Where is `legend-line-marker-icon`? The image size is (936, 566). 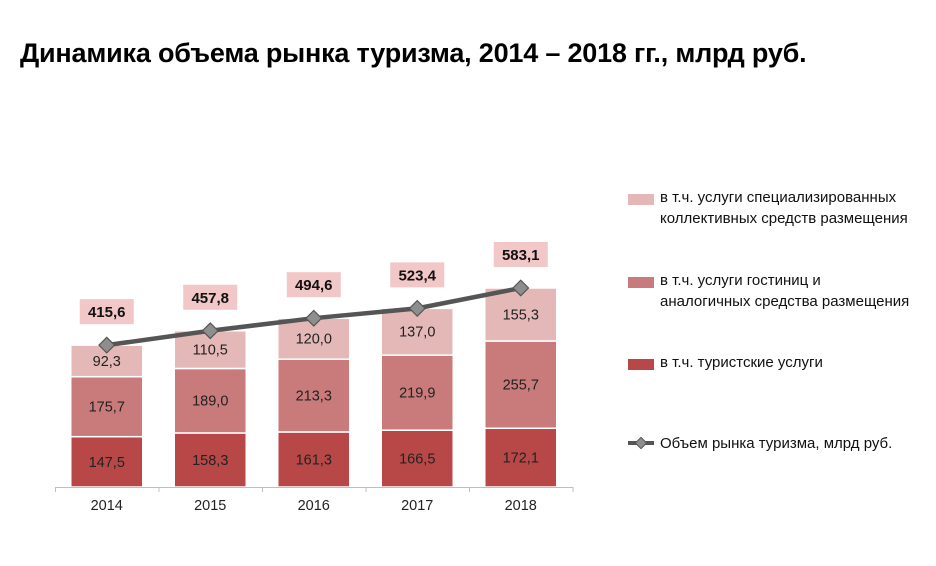
legend-line-marker-icon is located at coordinates (641, 443).